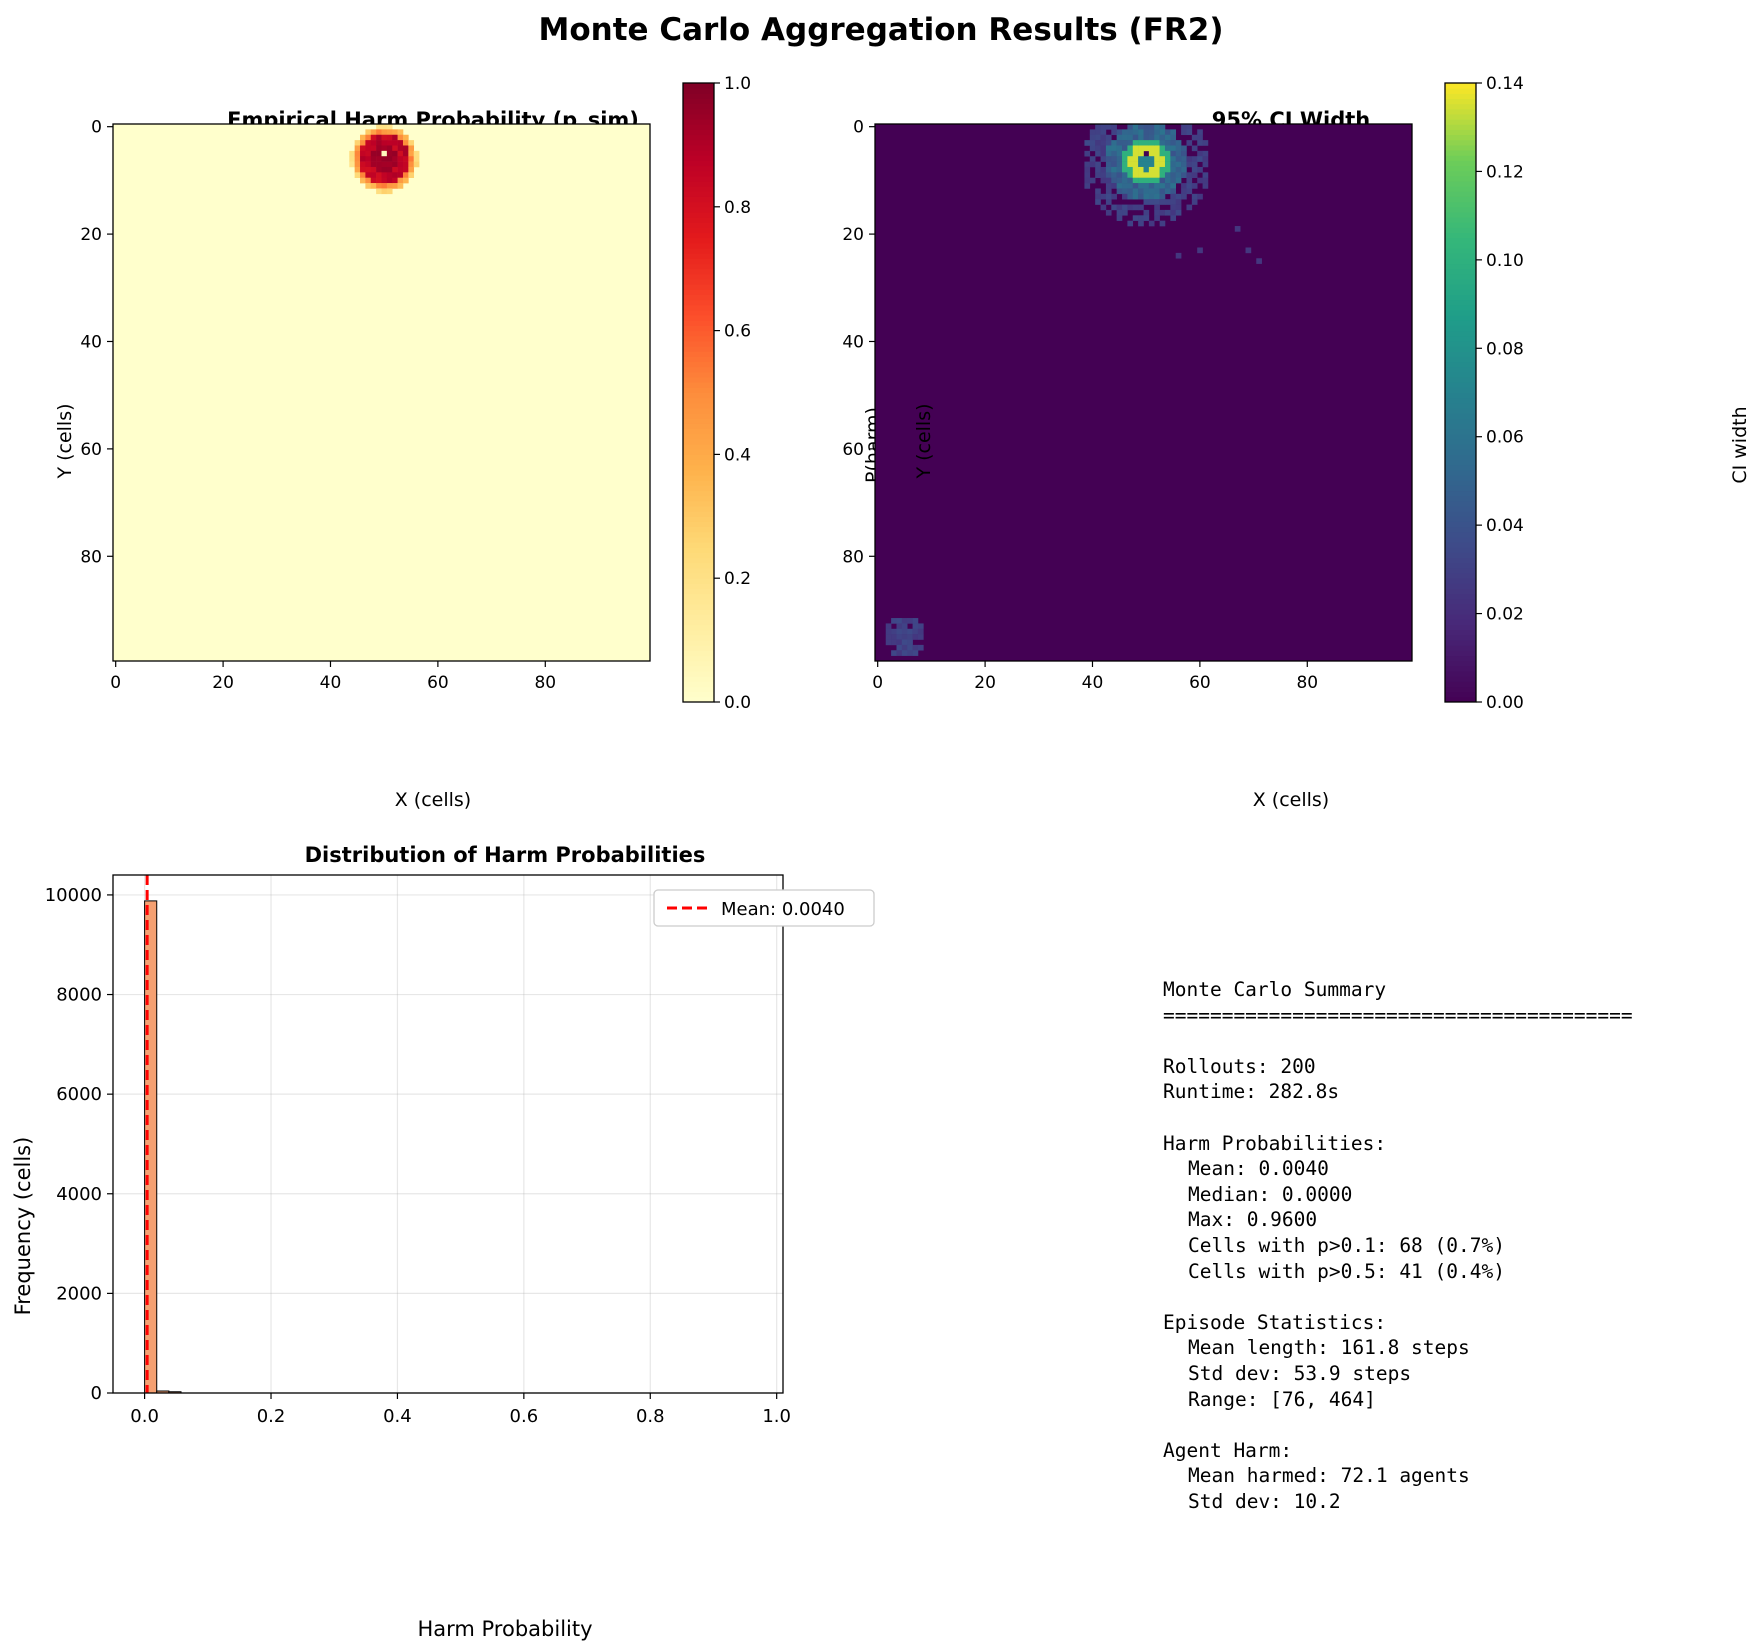  Describe the element at coordinates (853, 342) in the screenshot. I see `y-tick-label: 40` at that location.